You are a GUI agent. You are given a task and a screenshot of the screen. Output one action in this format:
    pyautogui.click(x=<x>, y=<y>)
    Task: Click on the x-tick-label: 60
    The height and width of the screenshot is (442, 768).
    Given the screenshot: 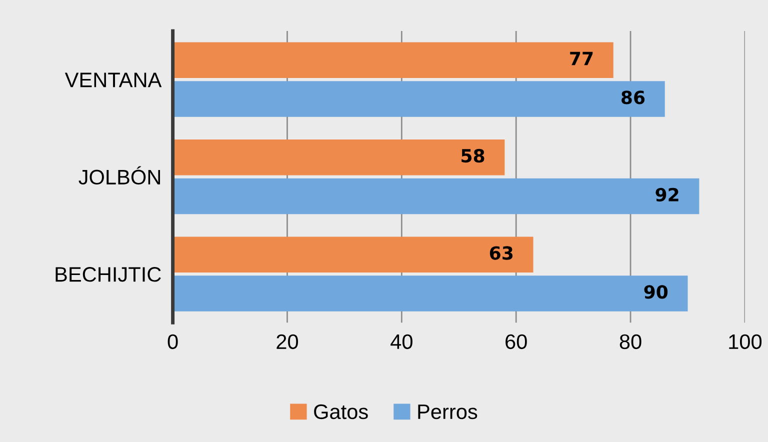 What is the action you would take?
    pyautogui.click(x=516, y=342)
    